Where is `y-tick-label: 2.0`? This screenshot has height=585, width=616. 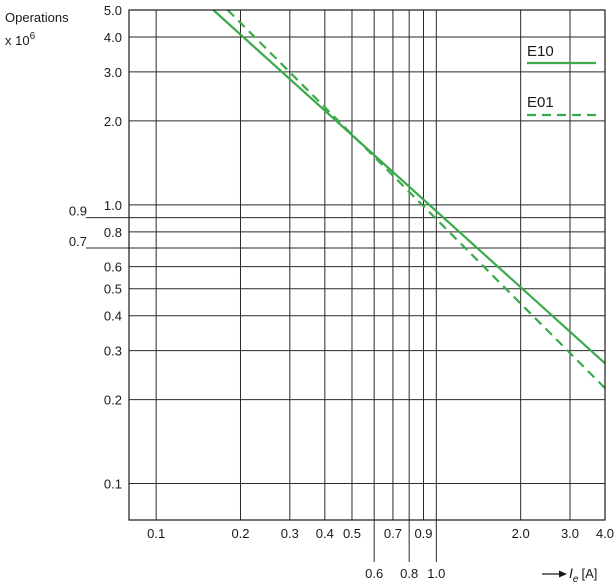 y-tick-label: 2.0 is located at coordinates (113, 121).